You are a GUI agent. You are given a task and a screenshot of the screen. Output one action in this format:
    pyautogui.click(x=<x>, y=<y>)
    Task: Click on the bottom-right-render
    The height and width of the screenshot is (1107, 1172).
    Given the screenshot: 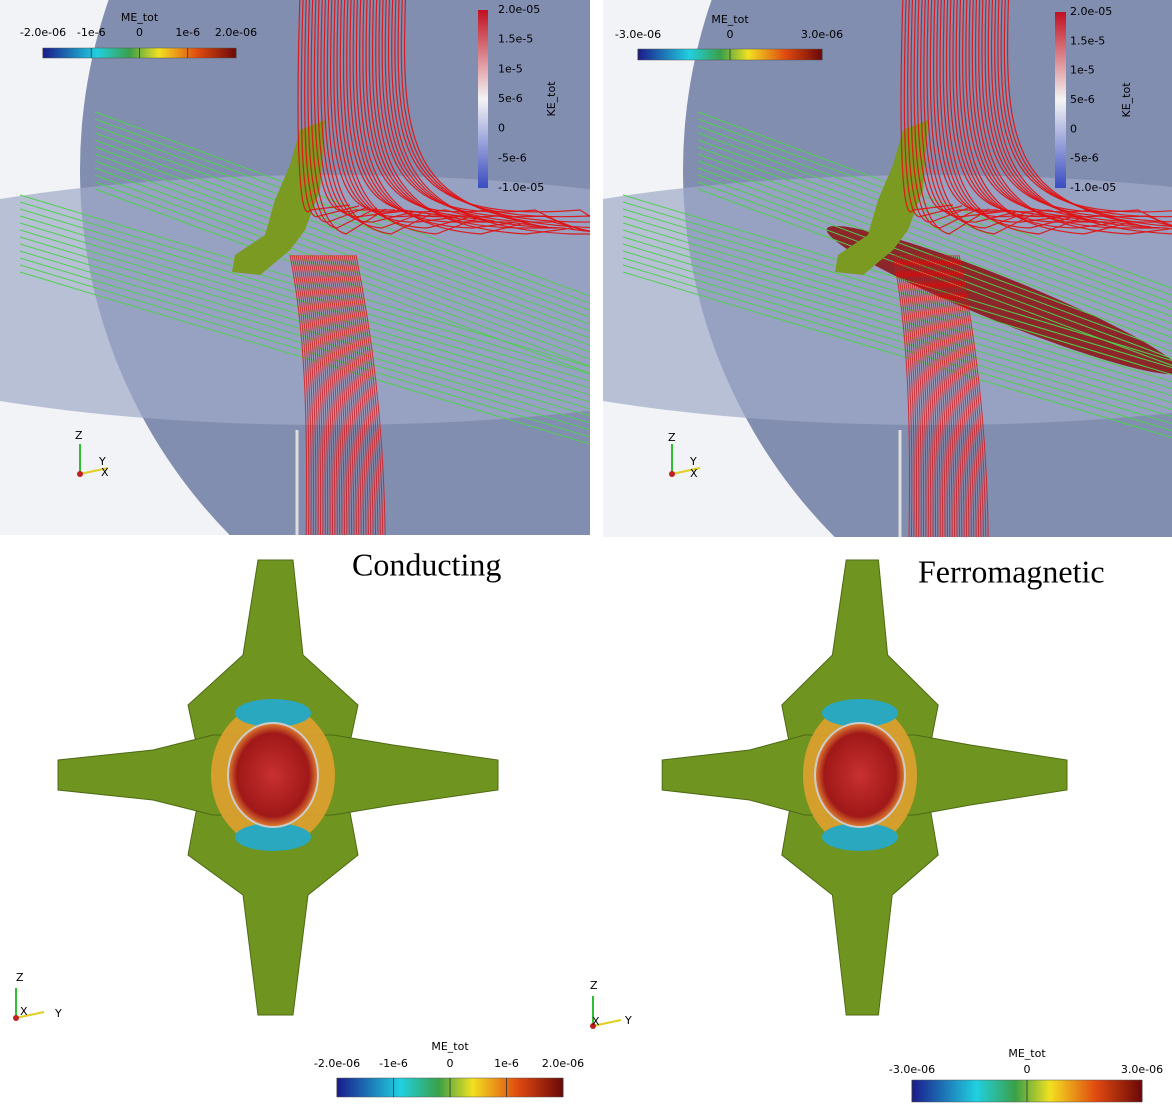 What is the action you would take?
    pyautogui.click(x=864, y=787)
    